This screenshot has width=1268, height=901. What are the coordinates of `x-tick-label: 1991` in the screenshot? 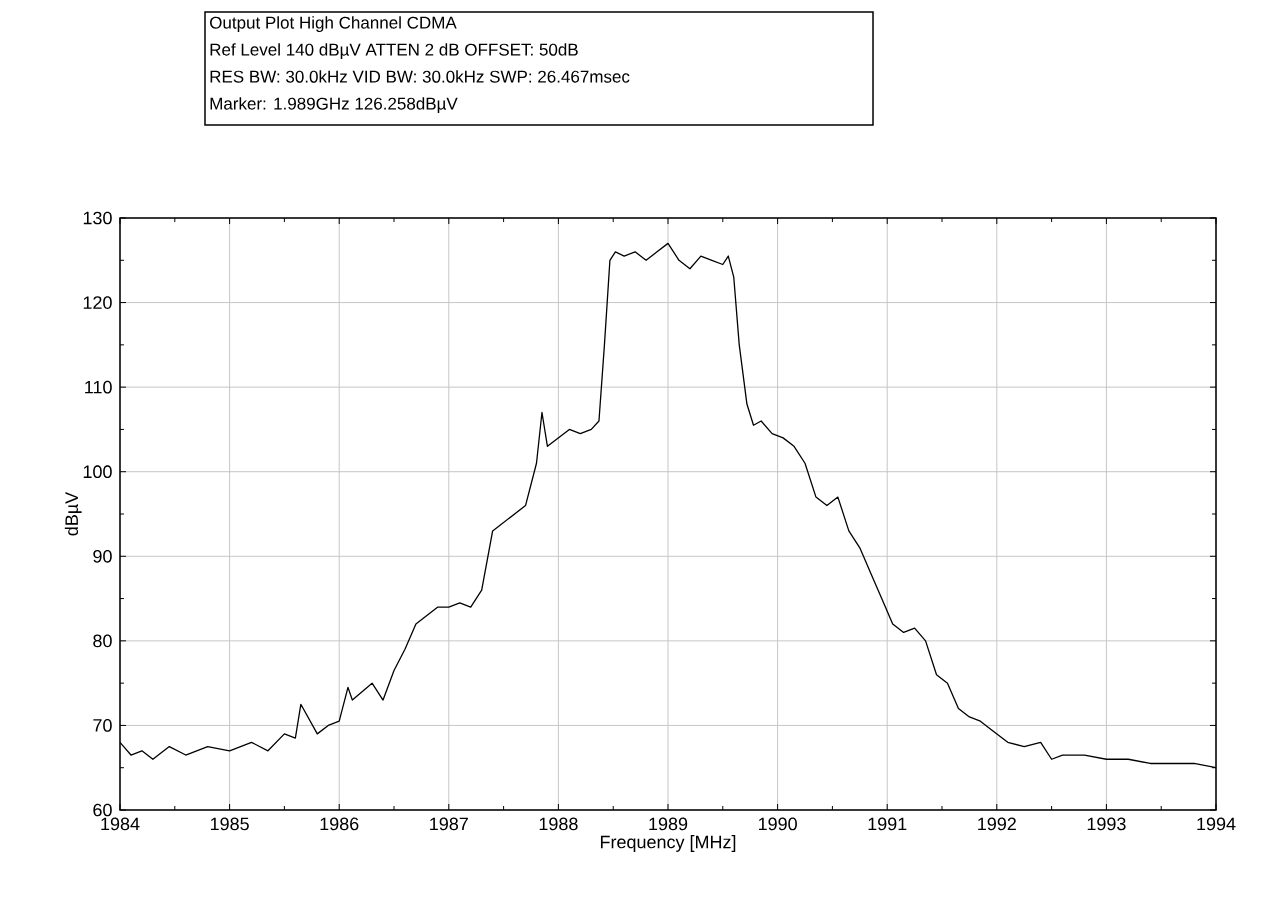 It's located at (887, 824).